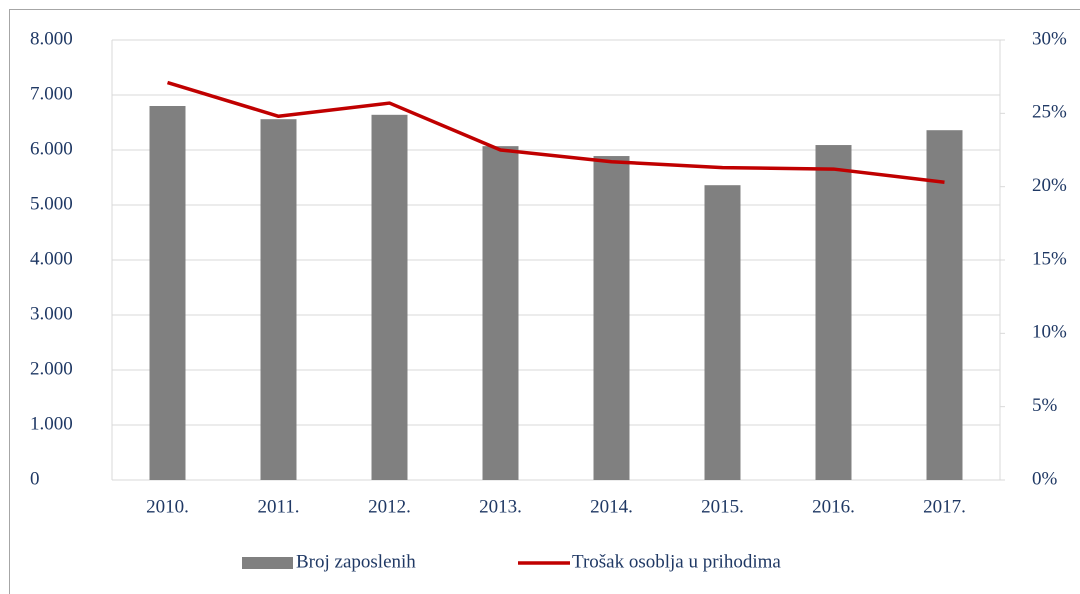 The image size is (1080, 594). Describe the element at coordinates (167, 506) in the screenshot. I see `x-tick-label: 2010.` at that location.